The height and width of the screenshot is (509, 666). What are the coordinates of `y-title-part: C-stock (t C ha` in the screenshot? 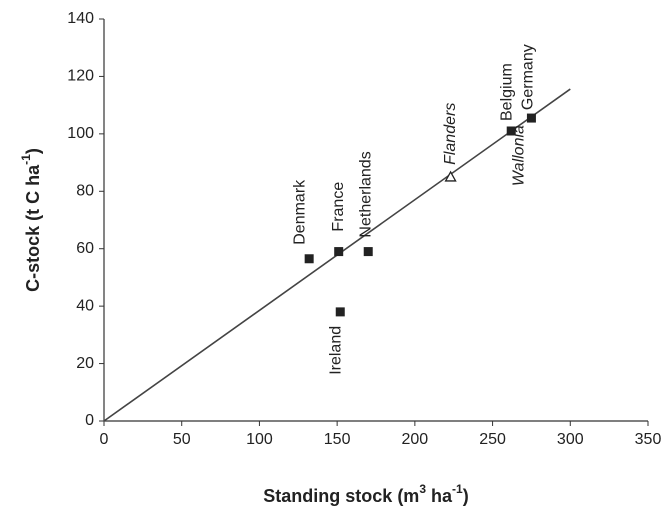 It's located at (33, 228).